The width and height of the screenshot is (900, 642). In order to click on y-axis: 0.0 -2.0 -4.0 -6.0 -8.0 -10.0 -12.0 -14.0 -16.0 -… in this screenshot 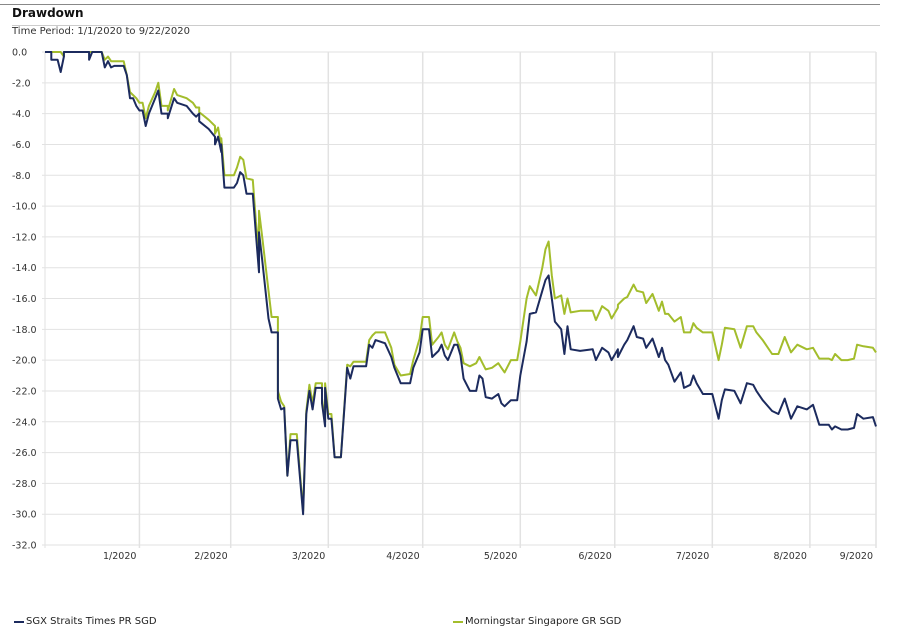, I will do `click(24, 300)`.